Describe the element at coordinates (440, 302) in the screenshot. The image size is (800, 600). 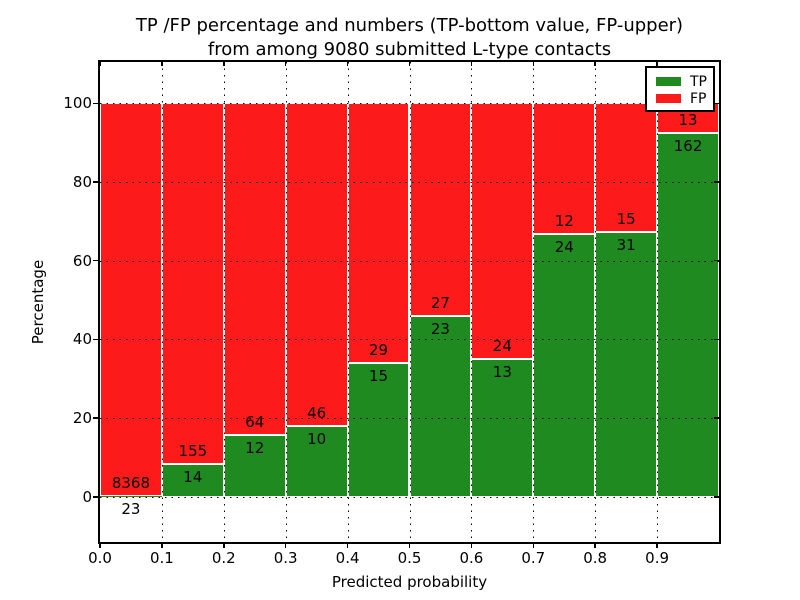
I see `bar-label-fp-5: 27` at that location.